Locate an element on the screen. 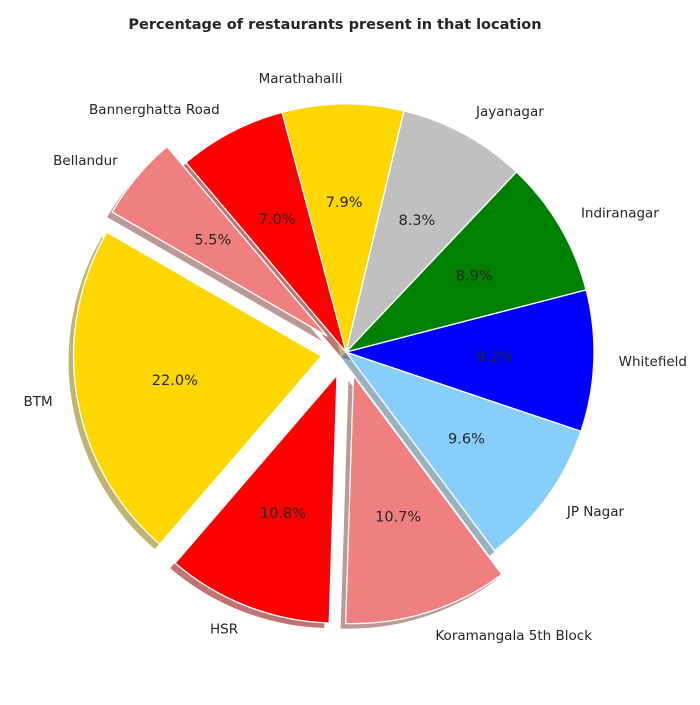 The height and width of the screenshot is (705, 700). slice-jp-nagar is located at coordinates (463, 451).